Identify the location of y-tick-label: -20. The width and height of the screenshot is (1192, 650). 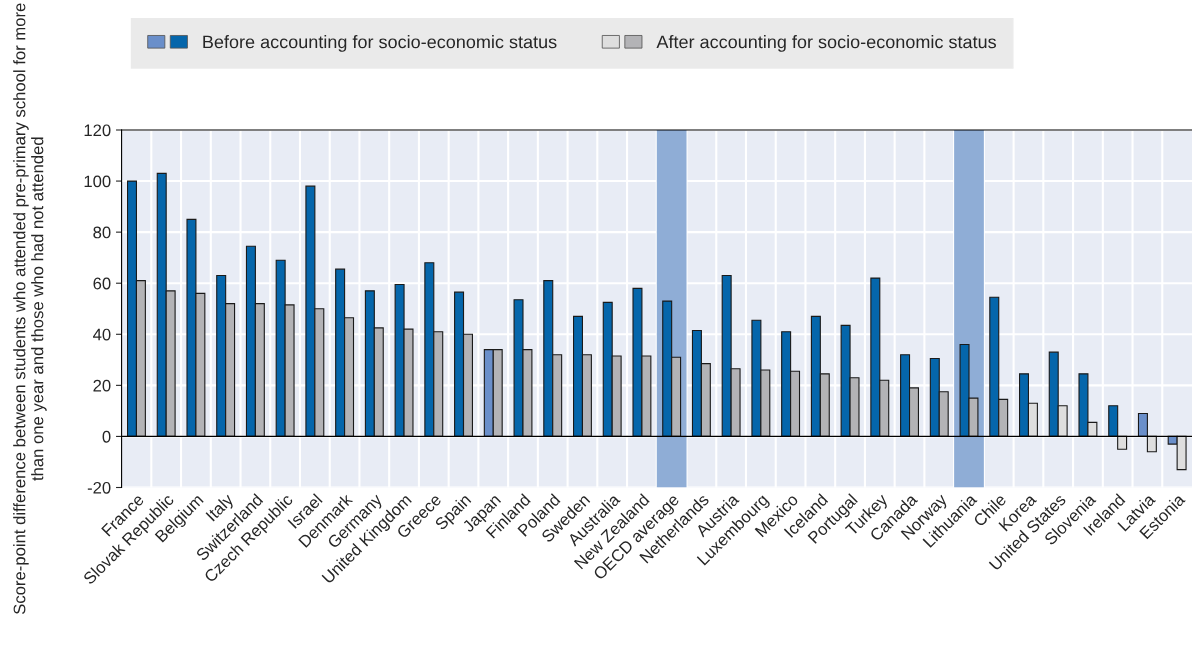
(99, 487).